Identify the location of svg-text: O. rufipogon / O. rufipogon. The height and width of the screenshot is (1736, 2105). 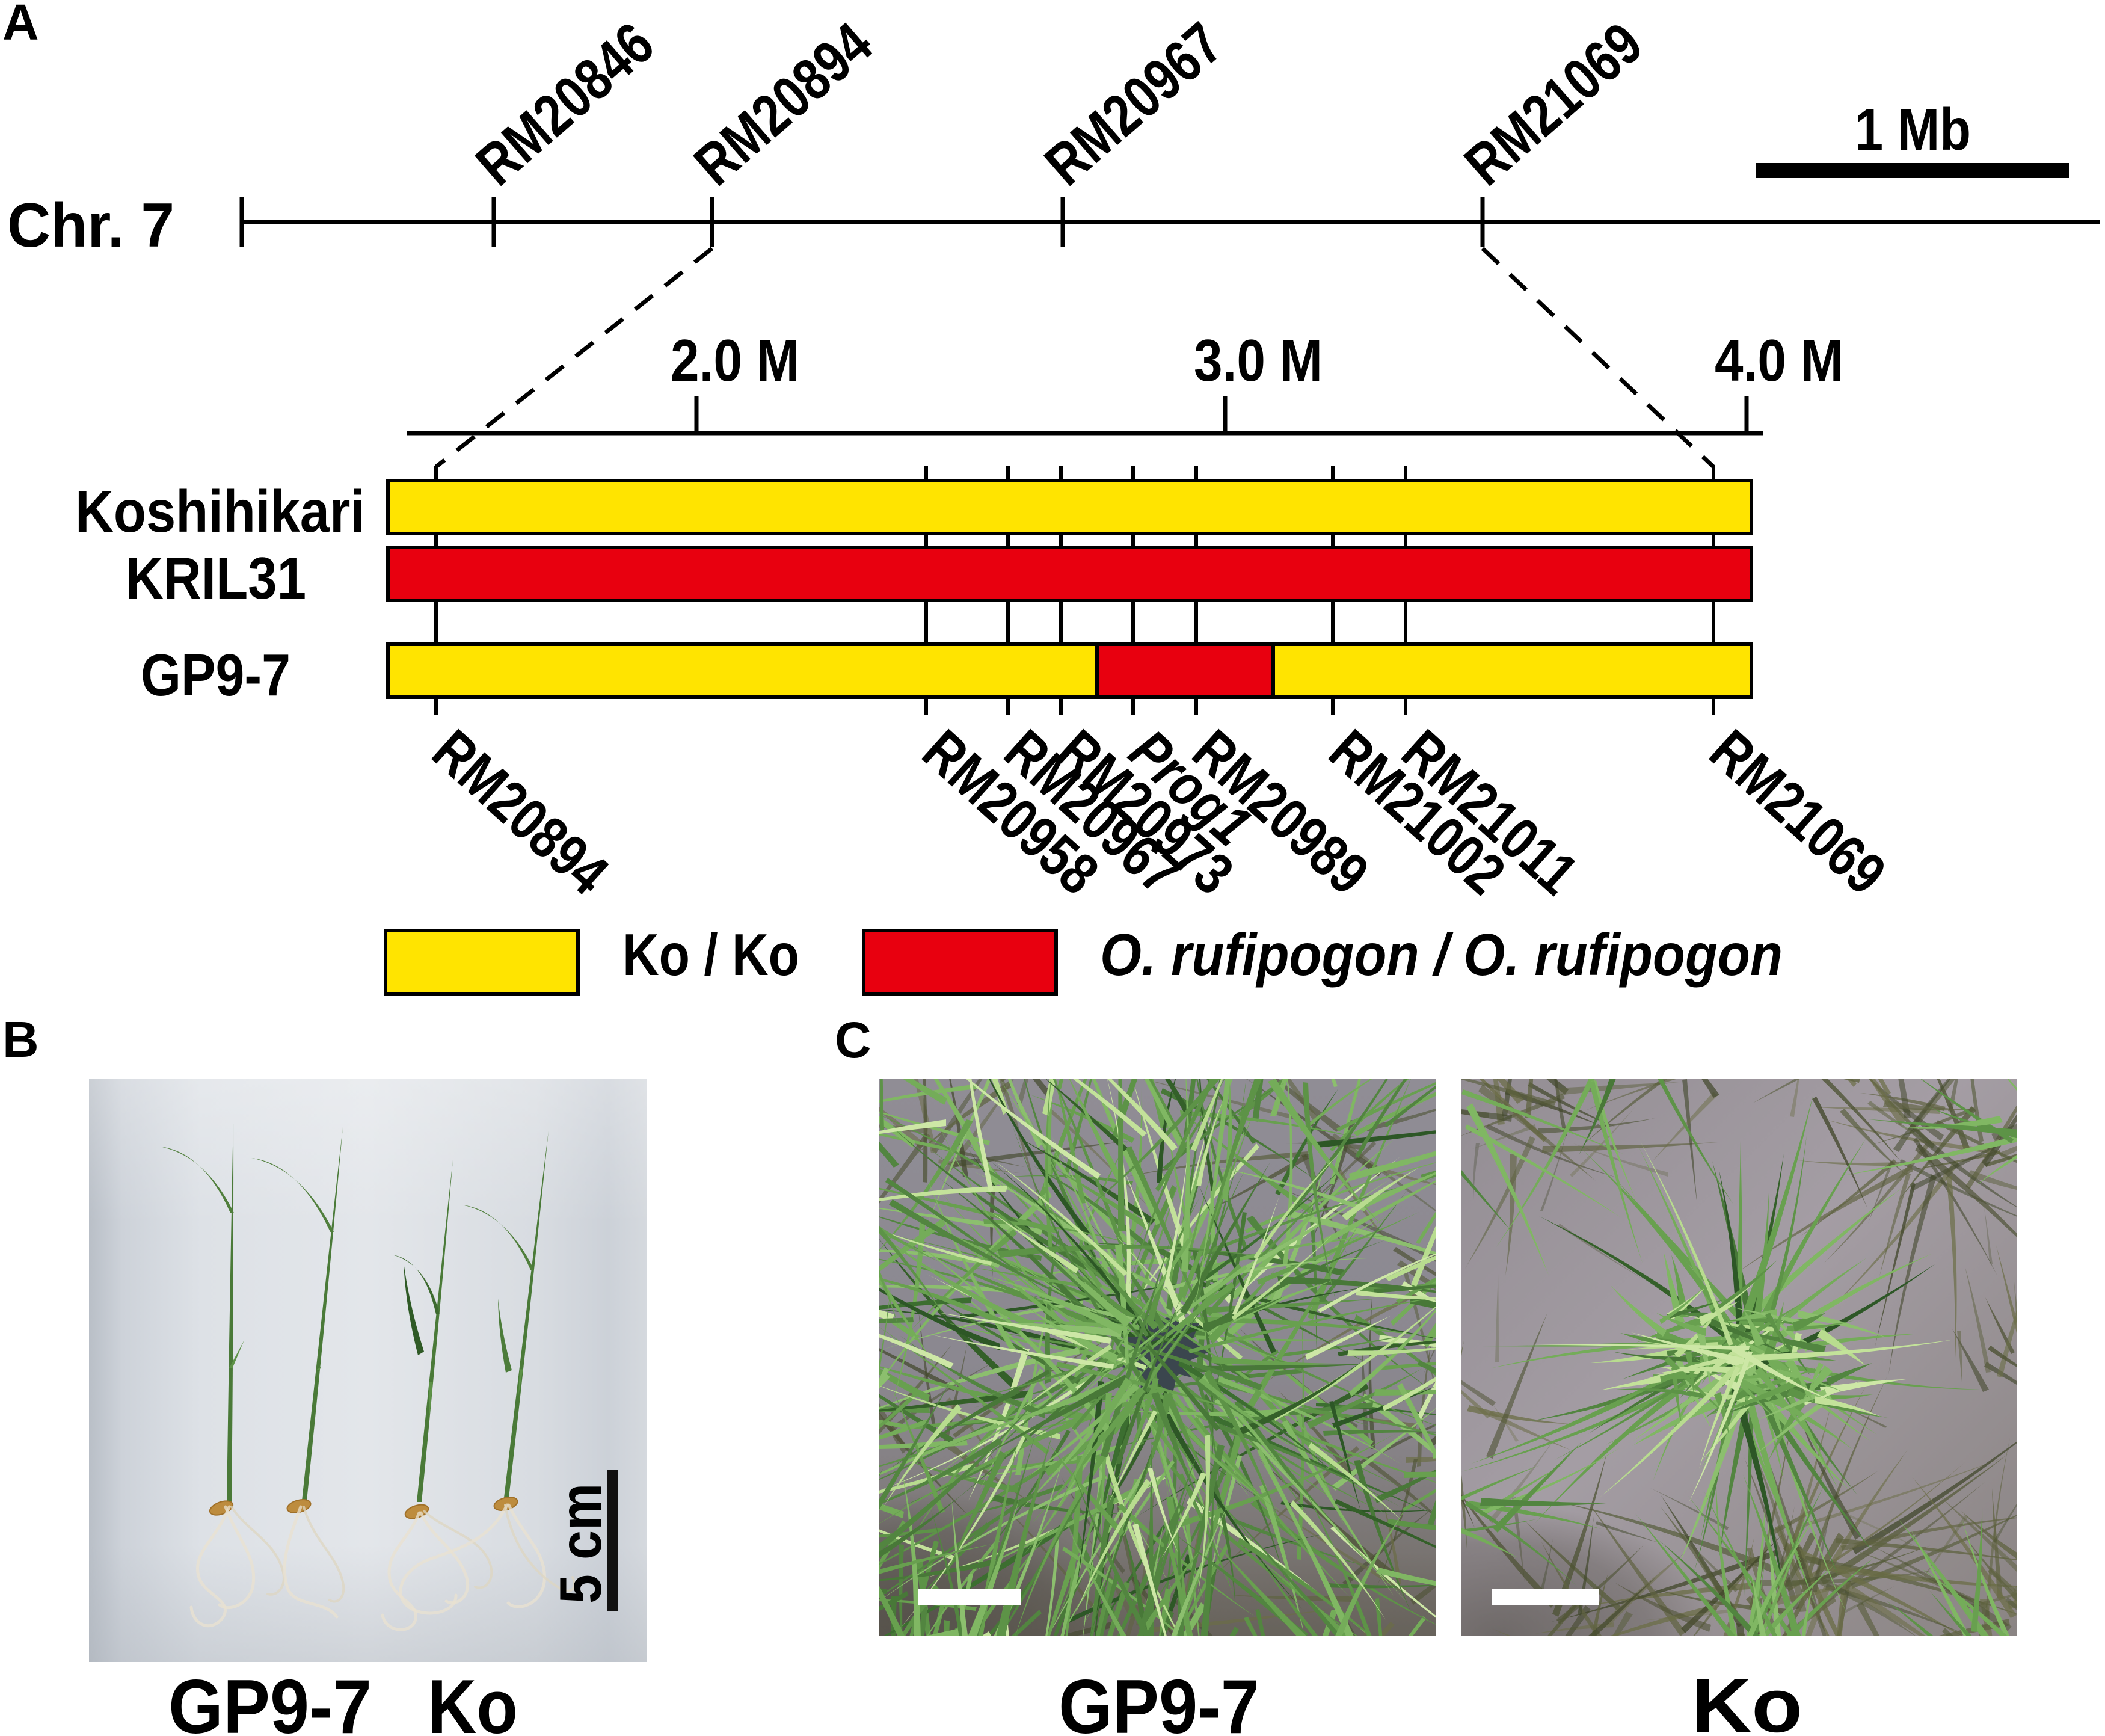
(1441, 955).